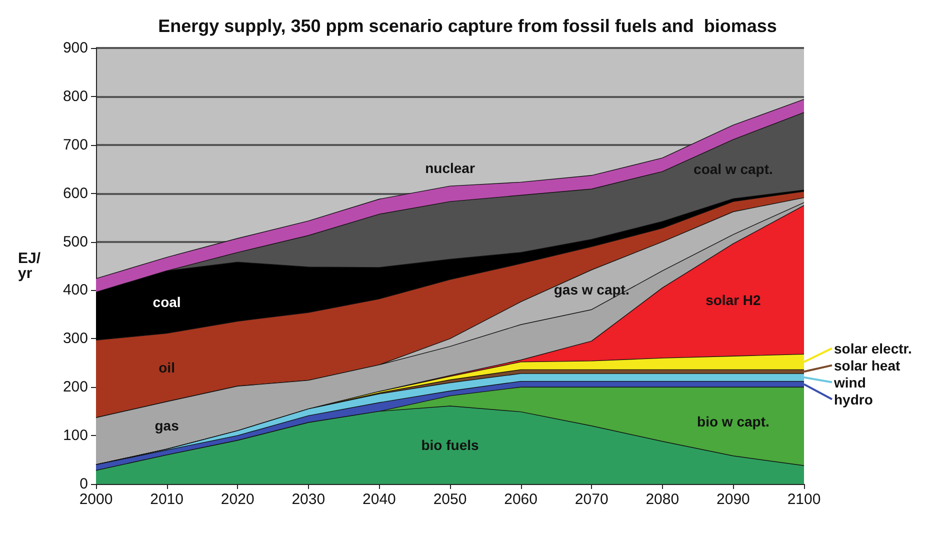 This screenshot has height=533, width=935. Describe the element at coordinates (75, 193) in the screenshot. I see `y-tick-label: 600` at that location.